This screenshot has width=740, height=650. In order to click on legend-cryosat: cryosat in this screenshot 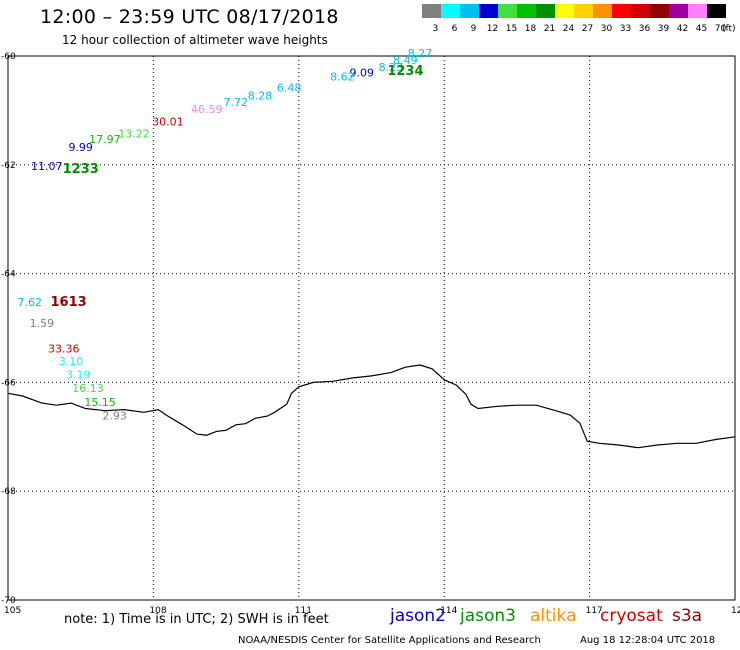, I will do `click(631, 616)`.